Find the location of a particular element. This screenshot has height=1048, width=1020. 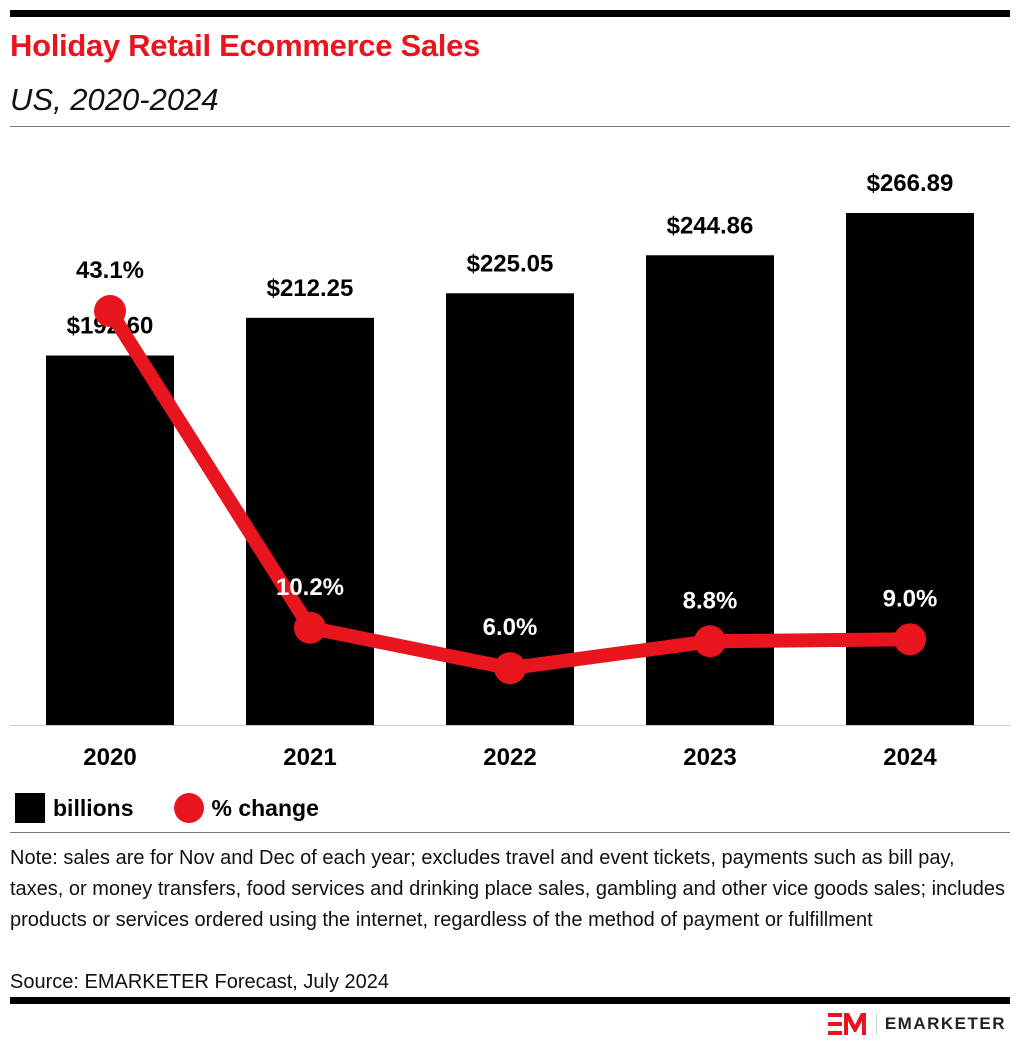

x-tick-2020: 2020 is located at coordinates (109, 757).